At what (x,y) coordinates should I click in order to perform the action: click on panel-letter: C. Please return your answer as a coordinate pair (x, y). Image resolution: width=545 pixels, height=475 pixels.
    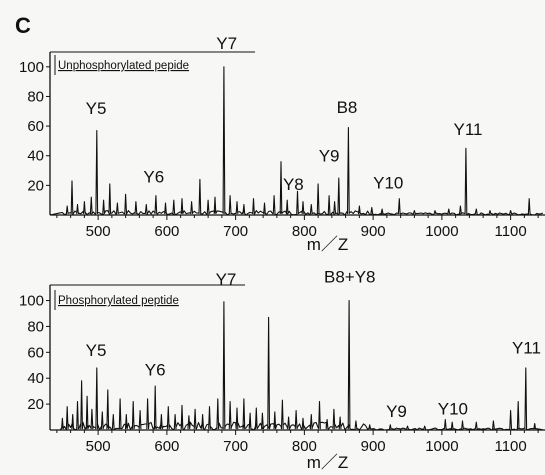
    Looking at the image, I should click on (23, 25).